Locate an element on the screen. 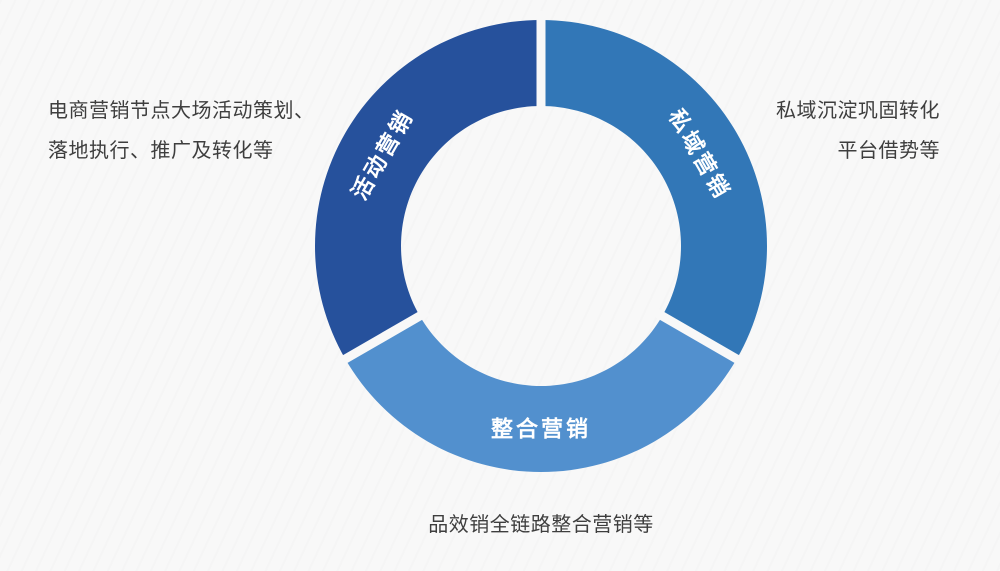 The height and width of the screenshot is (571, 1000). annotation-integrated-marketing: 品效销全链路整合营销等 is located at coordinates (541, 525).